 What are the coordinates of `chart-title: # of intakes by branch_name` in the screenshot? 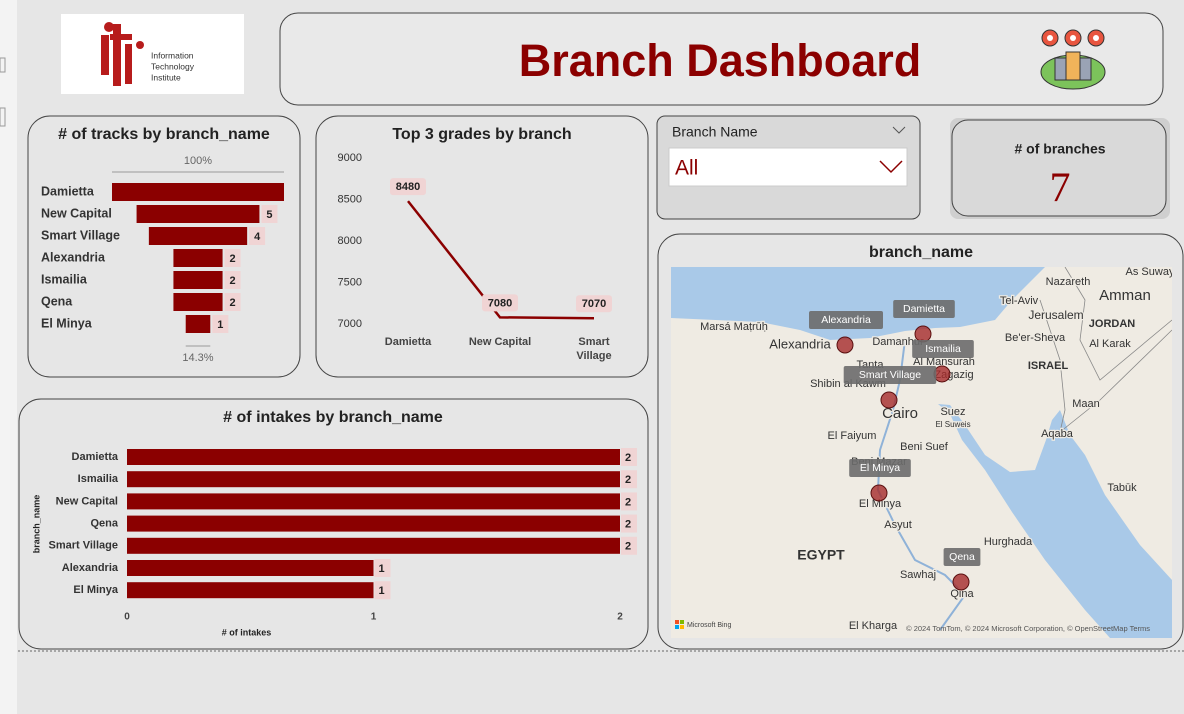 It's located at (333, 417).